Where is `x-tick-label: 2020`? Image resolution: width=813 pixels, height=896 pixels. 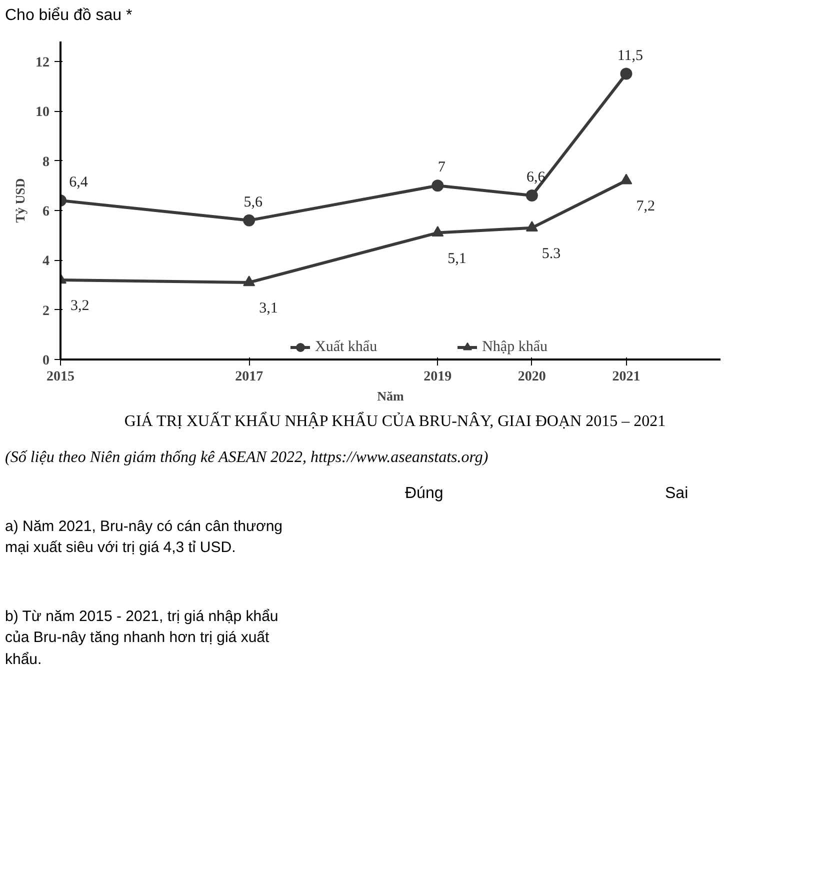 x-tick-label: 2020 is located at coordinates (532, 377).